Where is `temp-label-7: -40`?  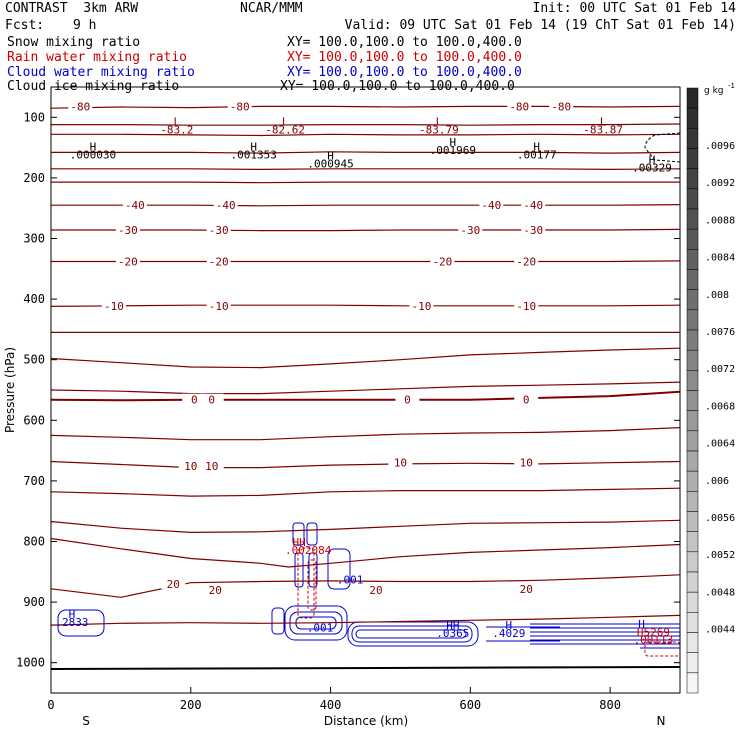 temp-label-7: -40 is located at coordinates (533, 205).